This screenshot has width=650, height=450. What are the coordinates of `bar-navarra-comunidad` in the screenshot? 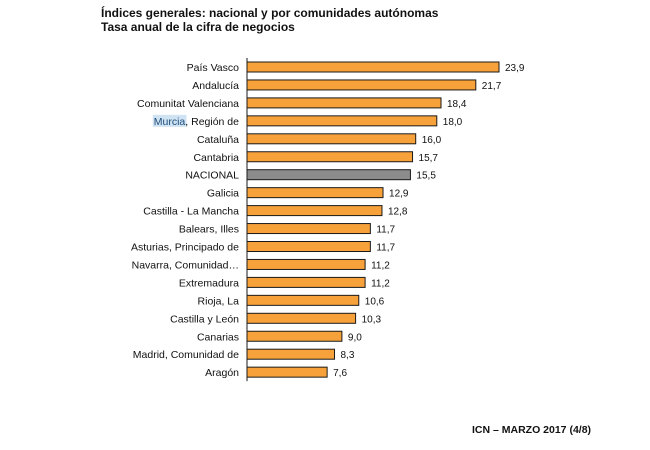 It's located at (306, 264).